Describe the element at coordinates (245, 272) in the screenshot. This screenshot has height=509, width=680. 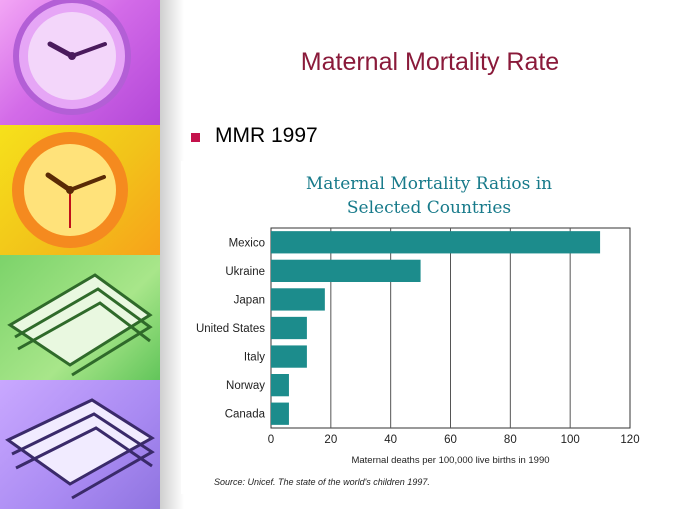
I see `category-label: Ukraine` at that location.